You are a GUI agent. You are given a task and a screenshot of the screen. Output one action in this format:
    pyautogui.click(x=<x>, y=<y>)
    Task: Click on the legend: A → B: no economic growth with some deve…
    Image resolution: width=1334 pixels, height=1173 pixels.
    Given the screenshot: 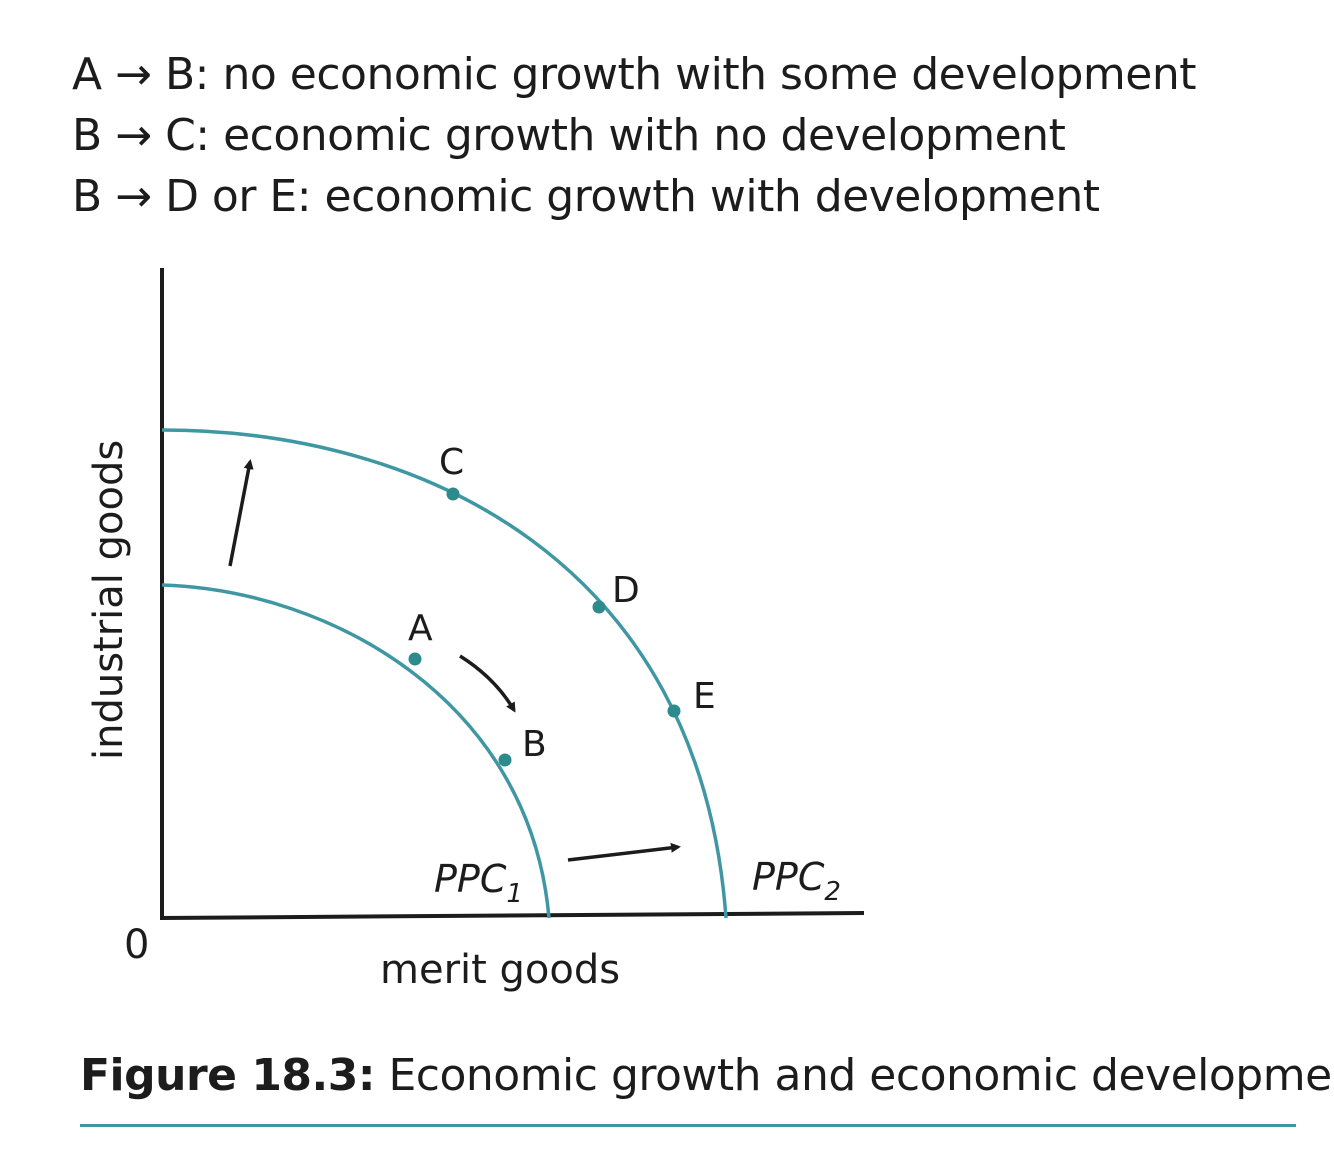 What is the action you would take?
    pyautogui.click(x=672, y=135)
    